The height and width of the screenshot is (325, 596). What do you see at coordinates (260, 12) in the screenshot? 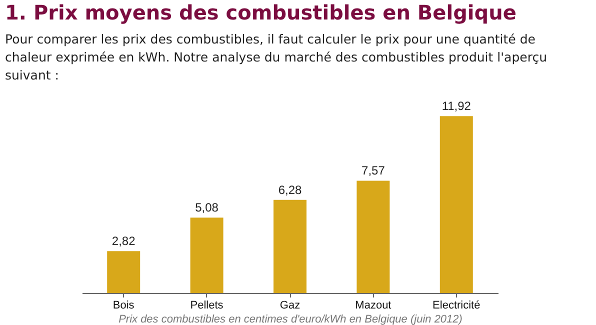
I see `chart-title: 1. Prix moyens des combustibles en Belgique` at bounding box center [260, 12].